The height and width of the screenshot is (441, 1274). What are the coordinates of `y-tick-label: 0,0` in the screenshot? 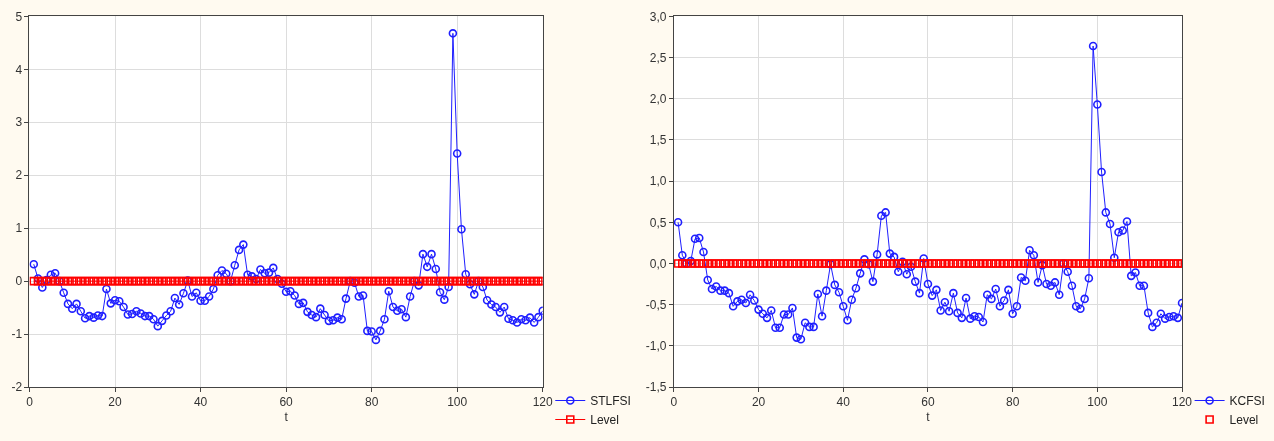 It's located at (658, 263).